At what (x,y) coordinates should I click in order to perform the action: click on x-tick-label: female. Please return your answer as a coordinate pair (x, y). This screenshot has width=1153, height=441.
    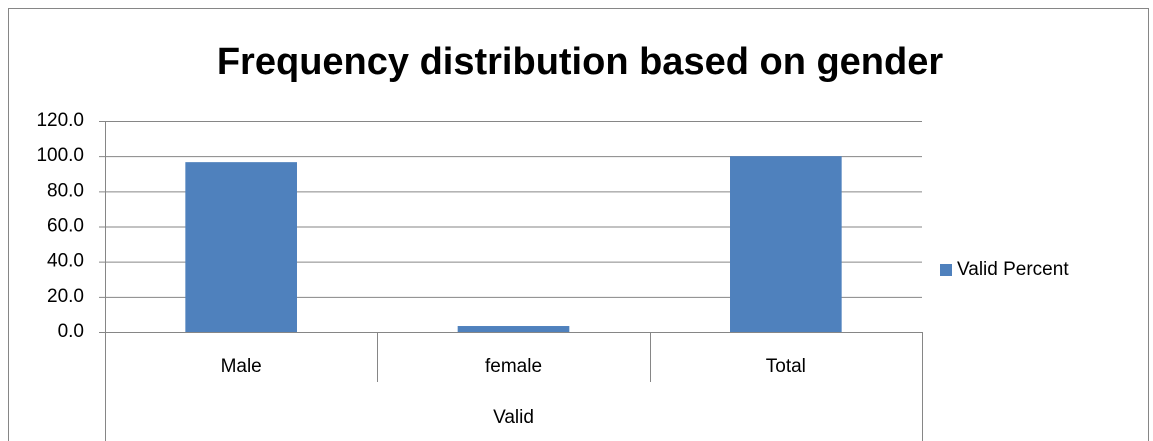
    Looking at the image, I should click on (513, 366).